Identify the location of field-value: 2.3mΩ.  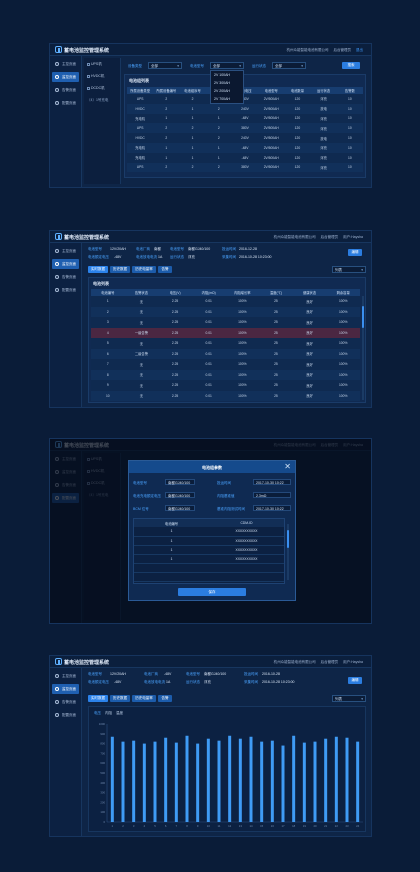
(272, 495).